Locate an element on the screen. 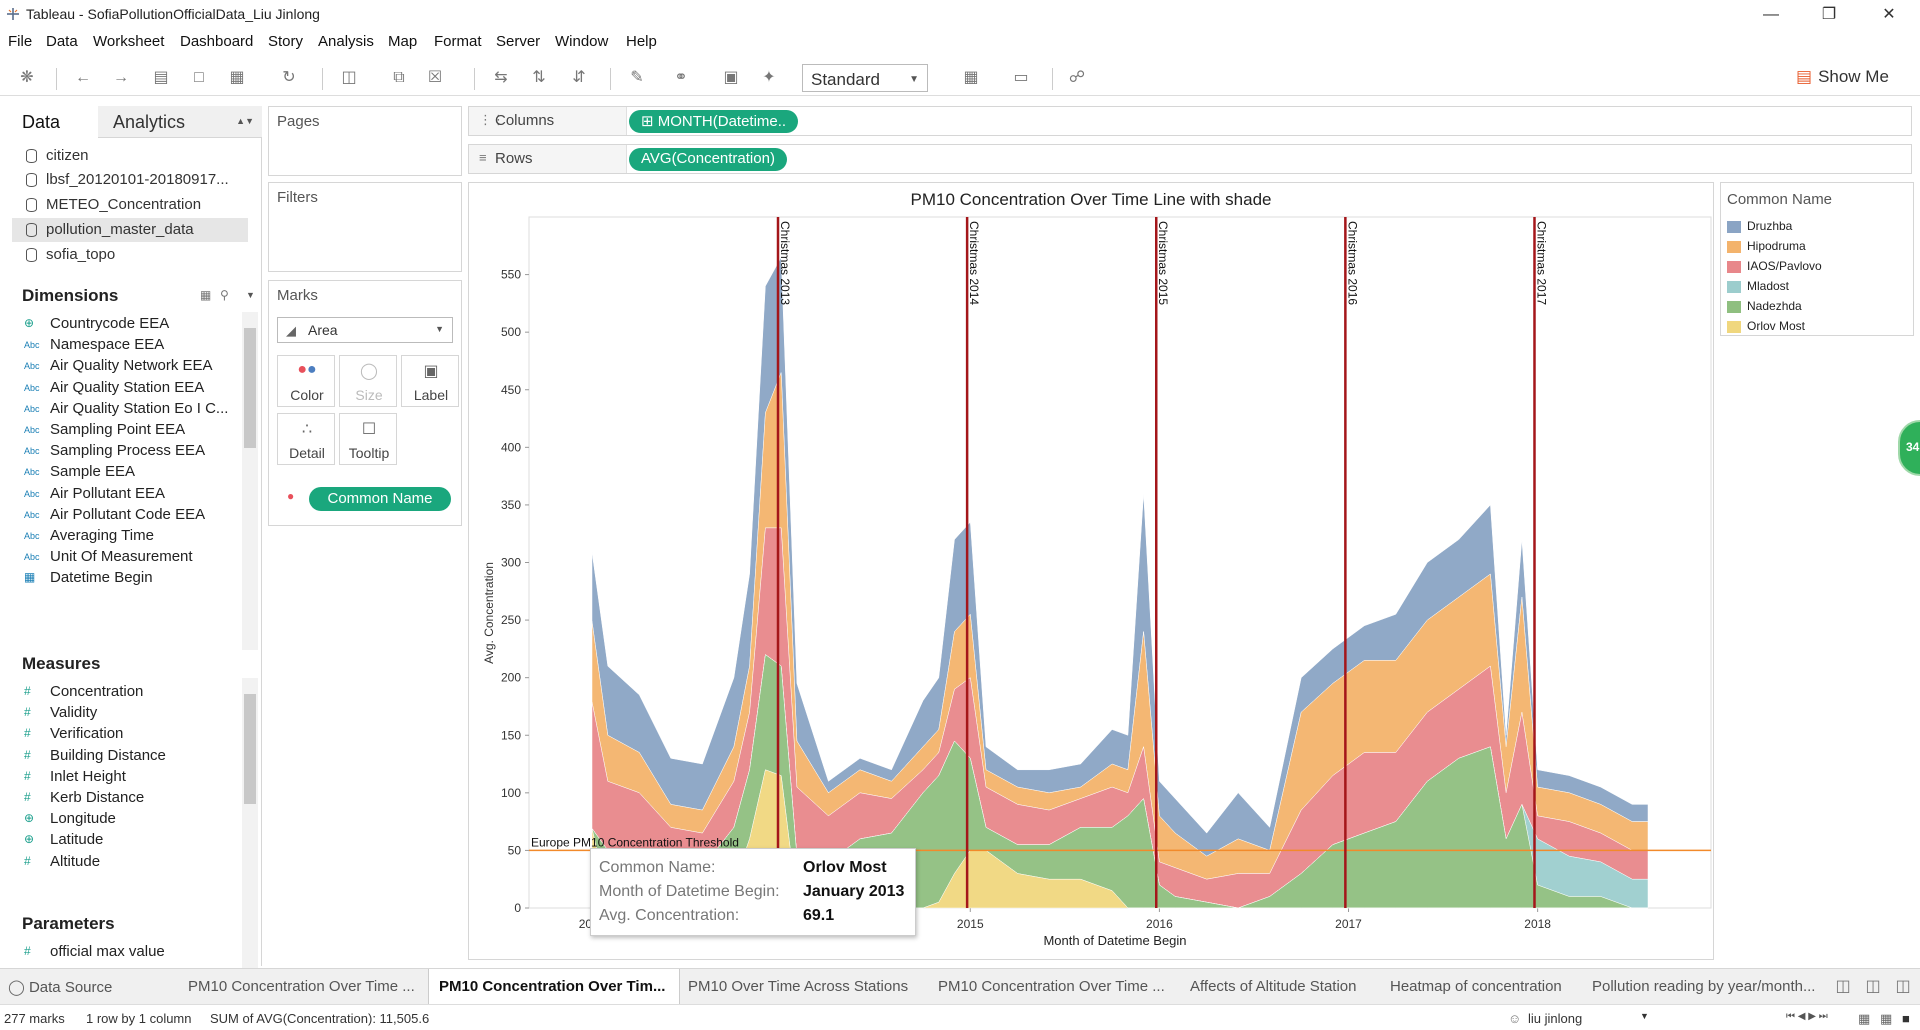 The width and height of the screenshot is (1920, 1030). columns-pill: ⊞ MONTH(Datetime.. is located at coordinates (714, 121).